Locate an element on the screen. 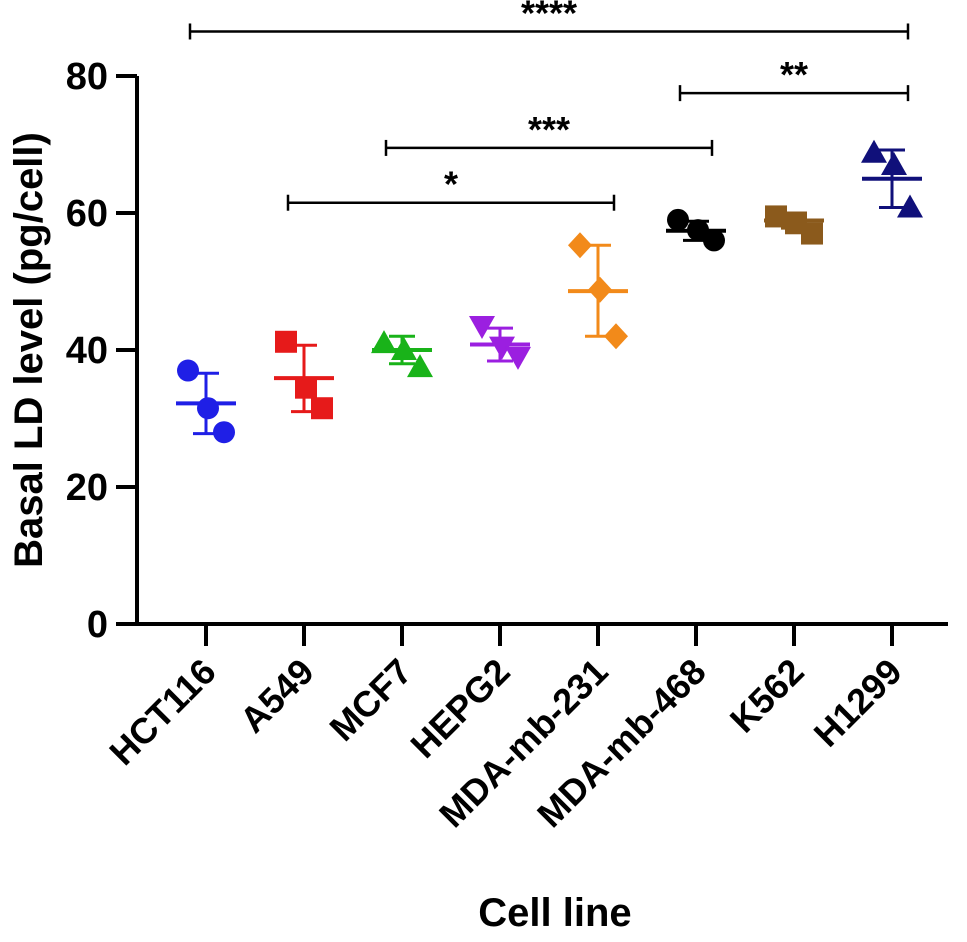 The height and width of the screenshot is (942, 967). y-tick-label: 20 is located at coordinates (87, 488).